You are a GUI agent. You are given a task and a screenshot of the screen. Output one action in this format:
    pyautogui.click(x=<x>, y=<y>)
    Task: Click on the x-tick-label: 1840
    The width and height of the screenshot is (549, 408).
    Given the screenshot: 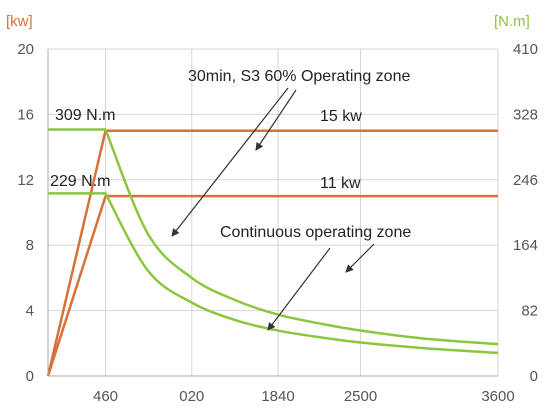 What is the action you would take?
    pyautogui.click(x=277, y=396)
    